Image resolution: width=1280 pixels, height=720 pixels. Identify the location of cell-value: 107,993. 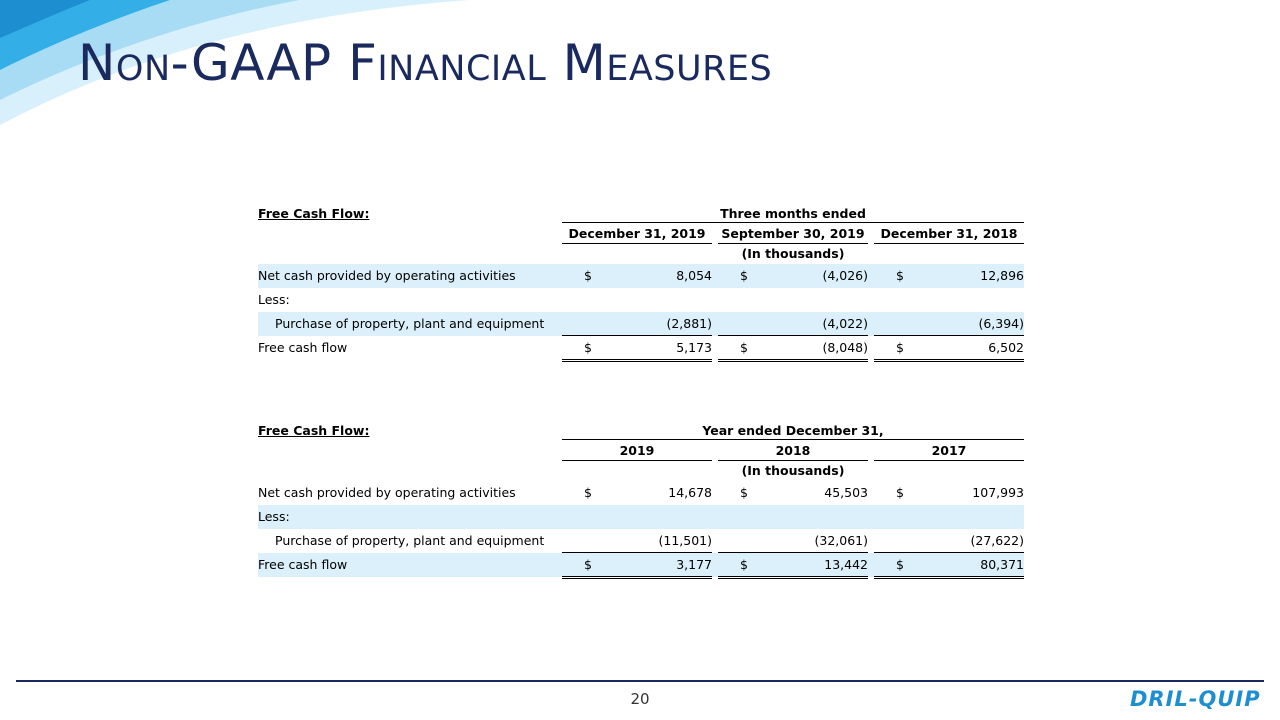
(998, 492).